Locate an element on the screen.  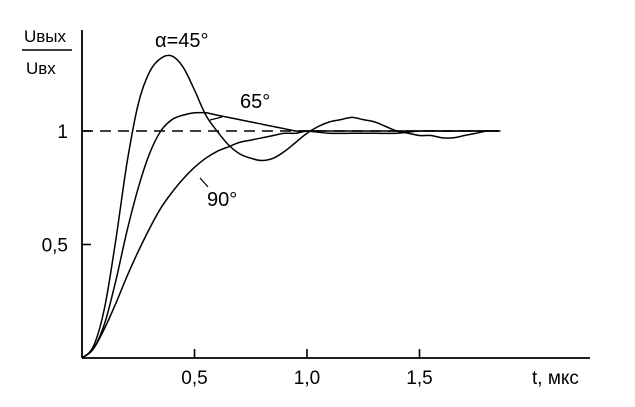
series-labels: α=45° 65° 90° is located at coordinates (212, 120).